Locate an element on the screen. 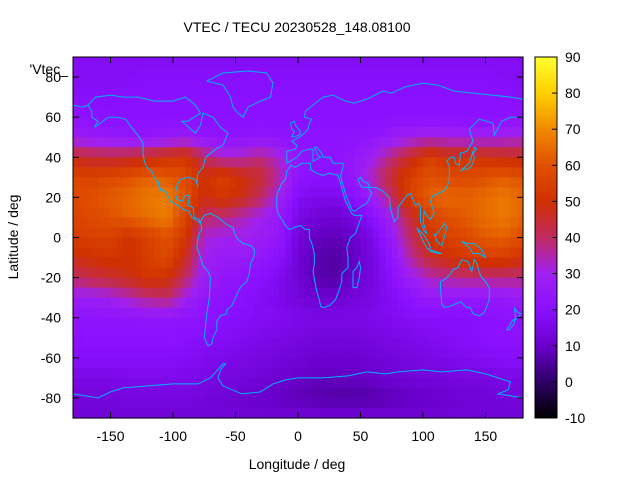  y-tick-label: 60 is located at coordinates (53, 117).